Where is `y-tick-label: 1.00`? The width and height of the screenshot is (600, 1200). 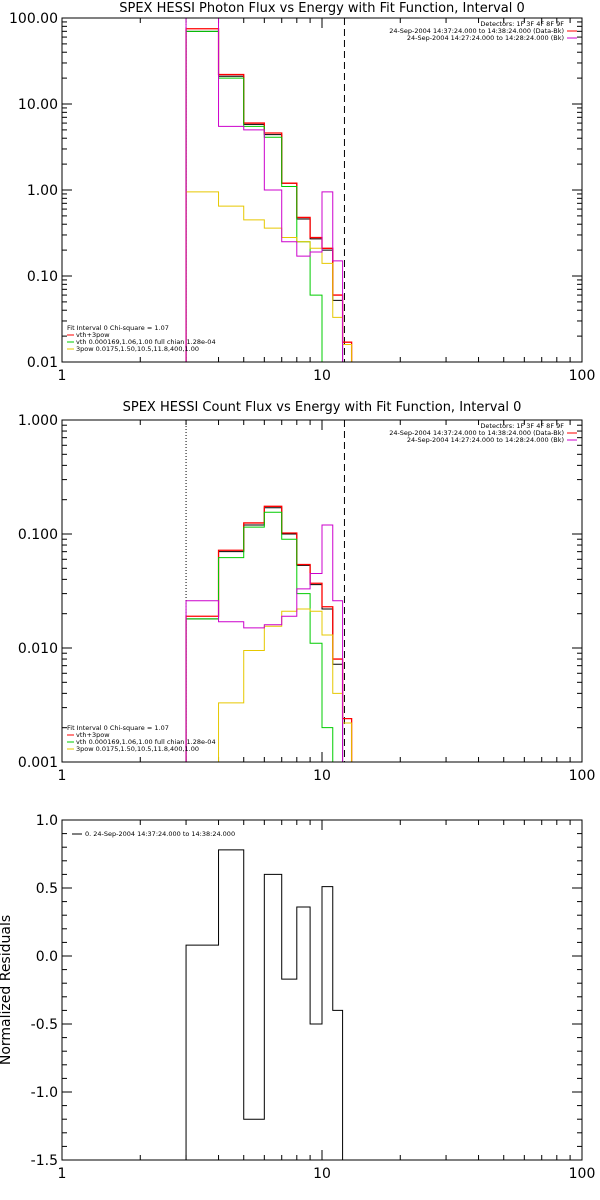 y-tick-label: 1.00 is located at coordinates (42, 191).